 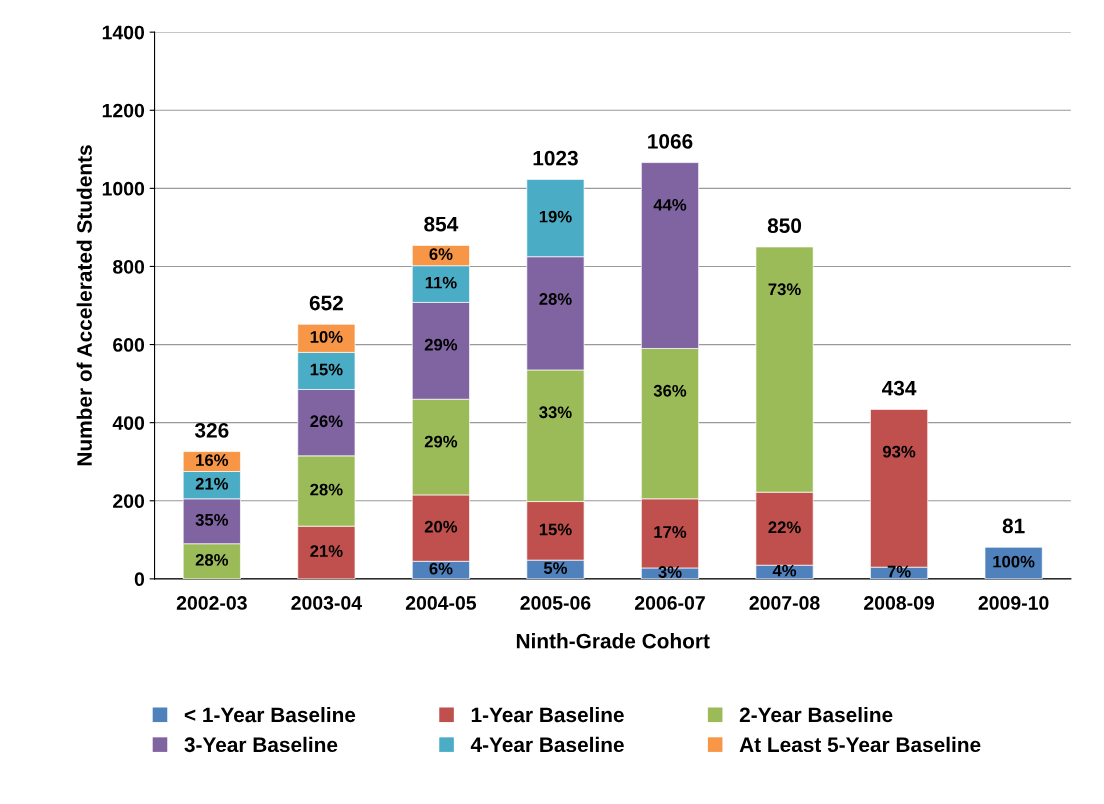 I want to click on x-tick-label: 2003-04, so click(x=326, y=603).